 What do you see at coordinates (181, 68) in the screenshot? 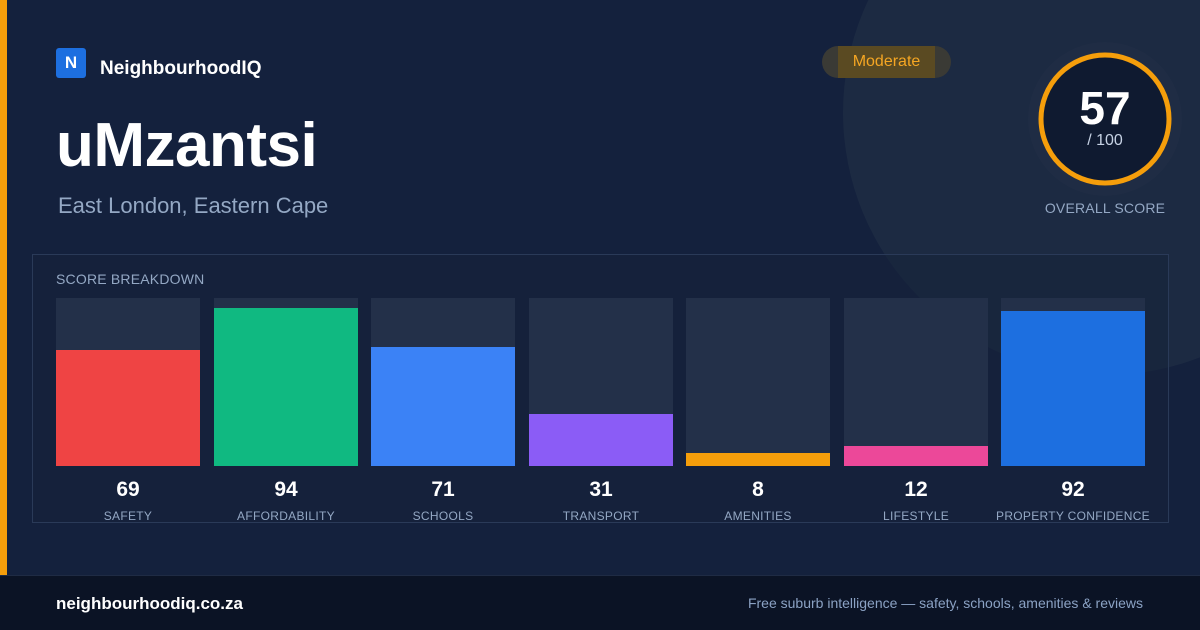
I see `brand-name: NeighbourhoodIQ` at bounding box center [181, 68].